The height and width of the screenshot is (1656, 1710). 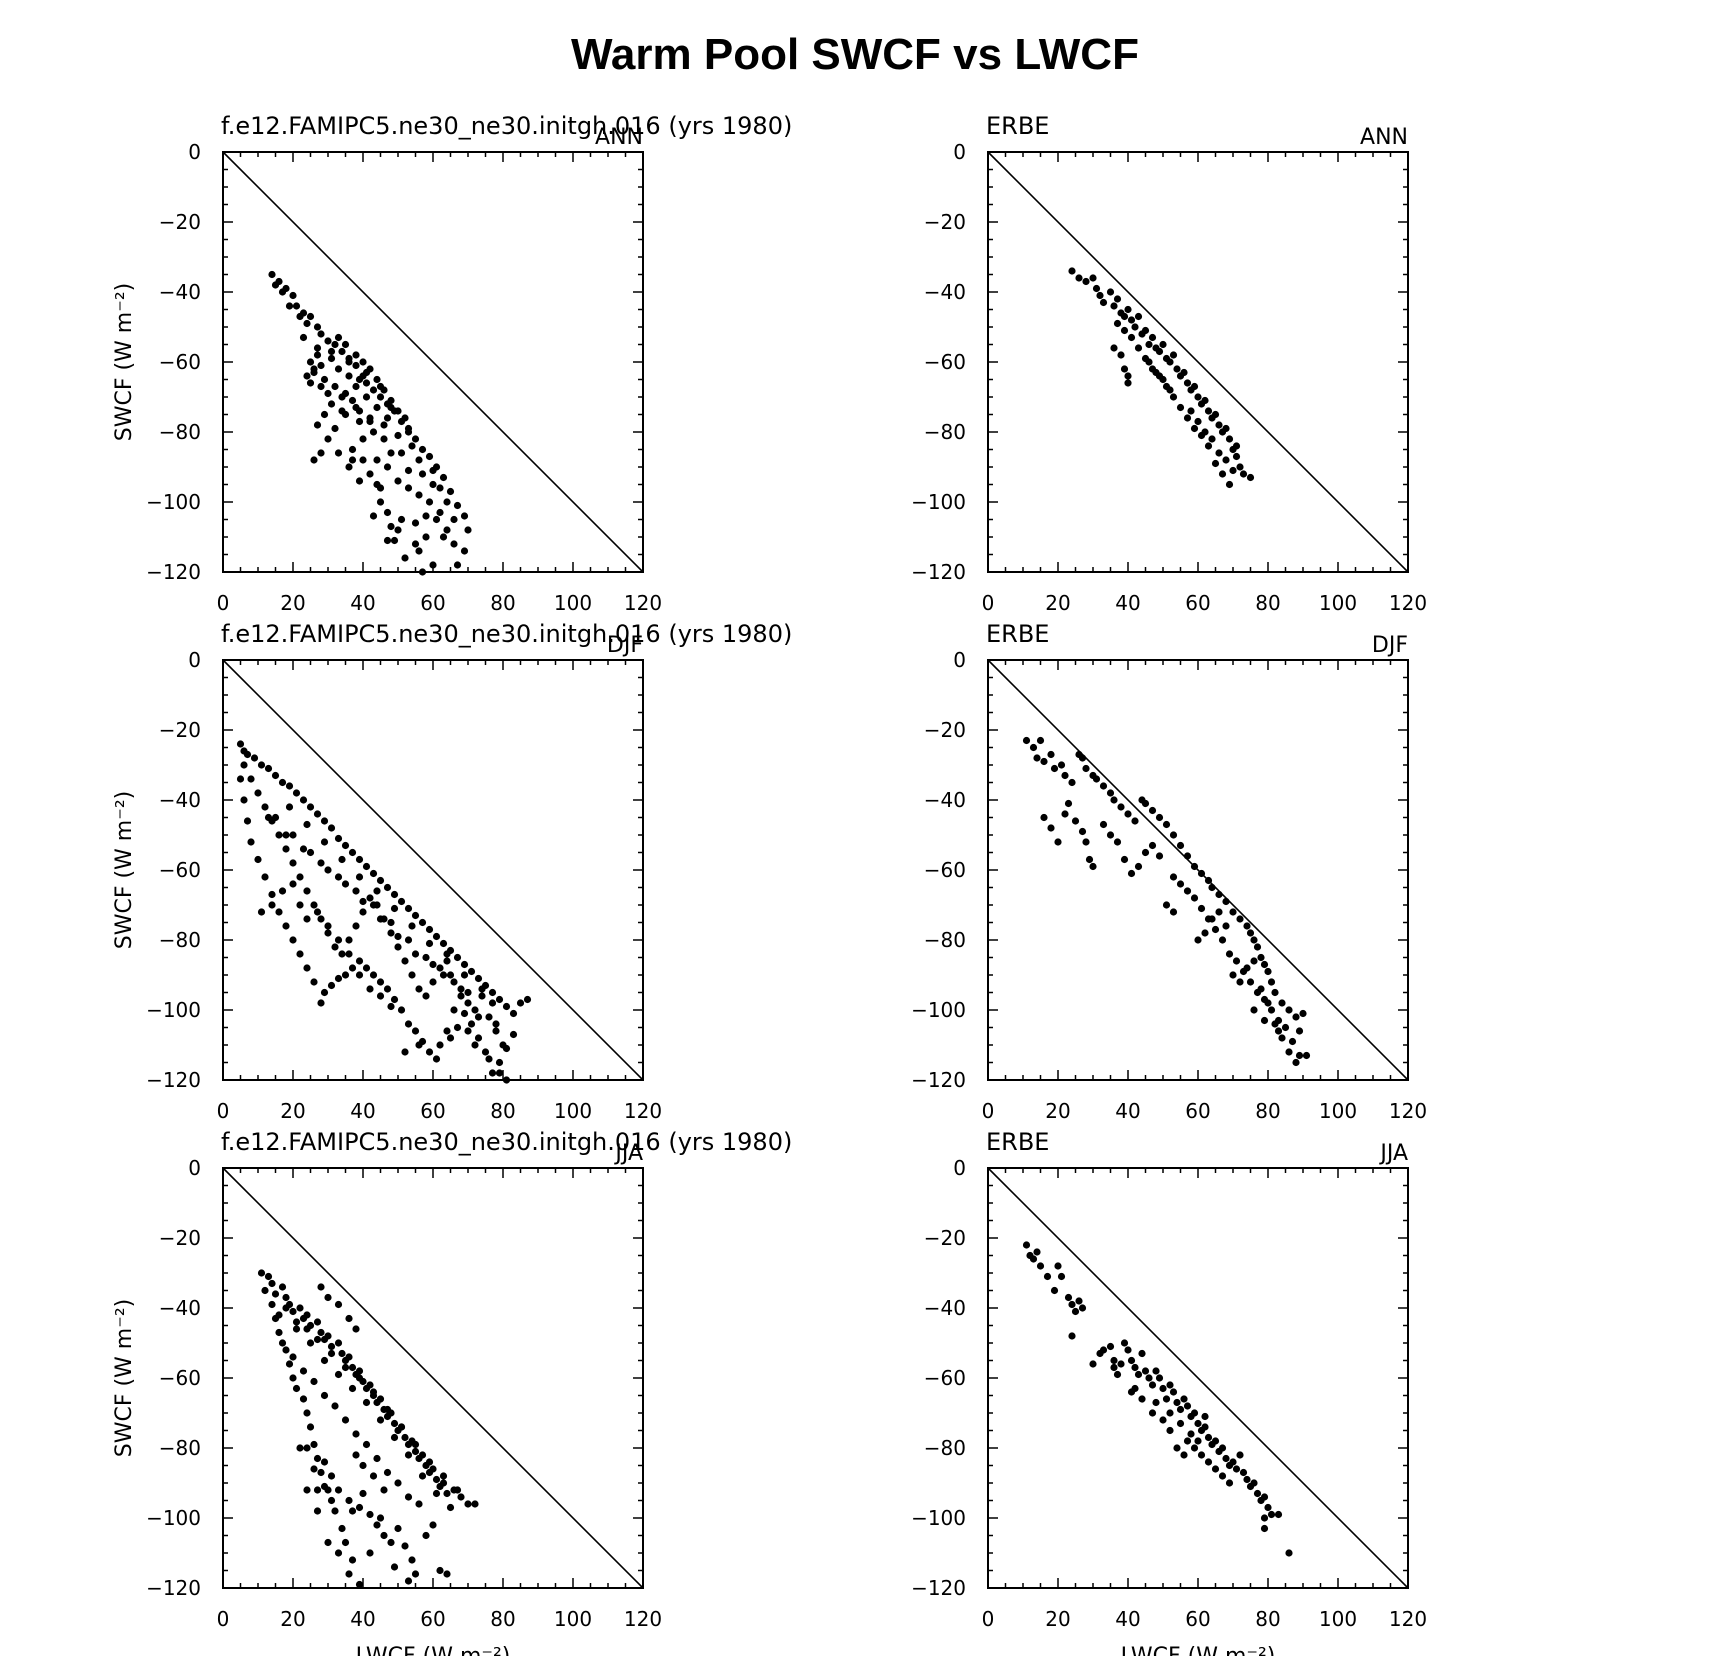 What do you see at coordinates (573, 1619) in the screenshot?
I see `x-tick-label: 100` at bounding box center [573, 1619].